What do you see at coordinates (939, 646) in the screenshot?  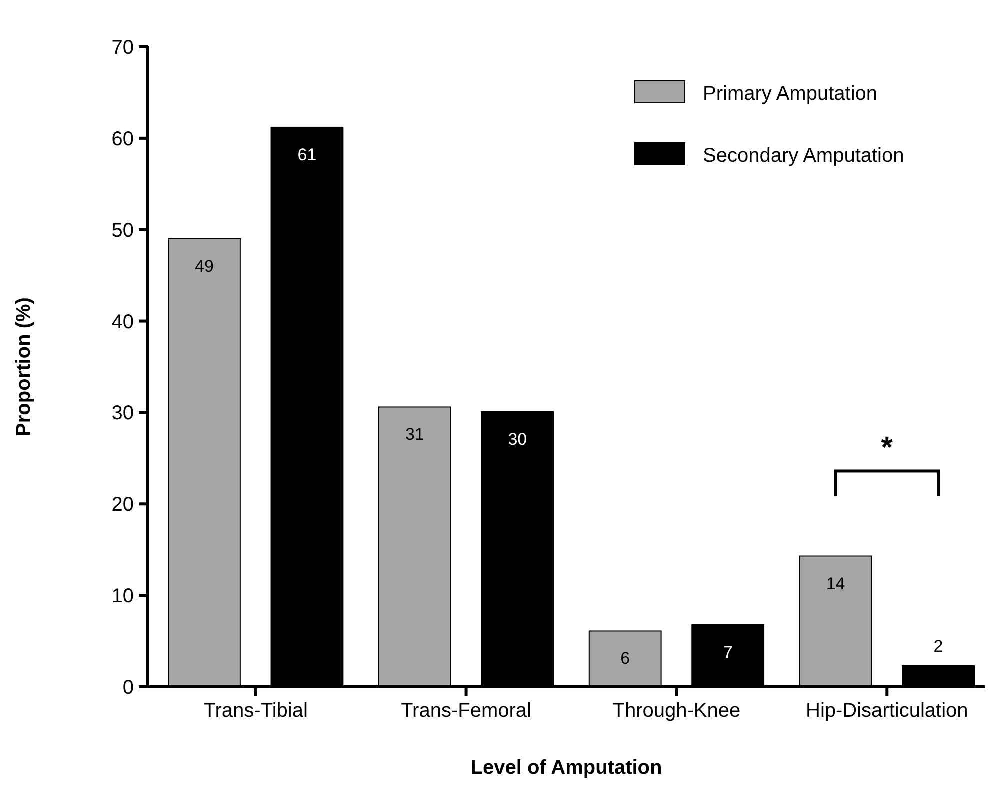 I see `data-label: 2` at bounding box center [939, 646].